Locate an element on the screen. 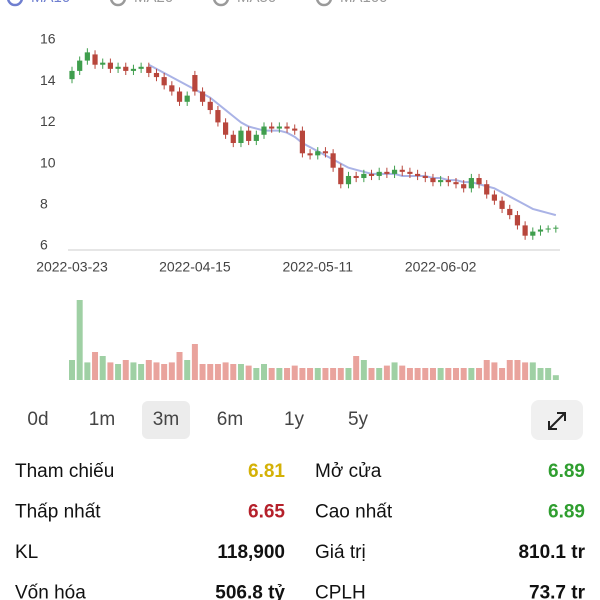 Image resolution: width=600 pixels, height=600 pixels. stat-label: Giá trị is located at coordinates (340, 552).